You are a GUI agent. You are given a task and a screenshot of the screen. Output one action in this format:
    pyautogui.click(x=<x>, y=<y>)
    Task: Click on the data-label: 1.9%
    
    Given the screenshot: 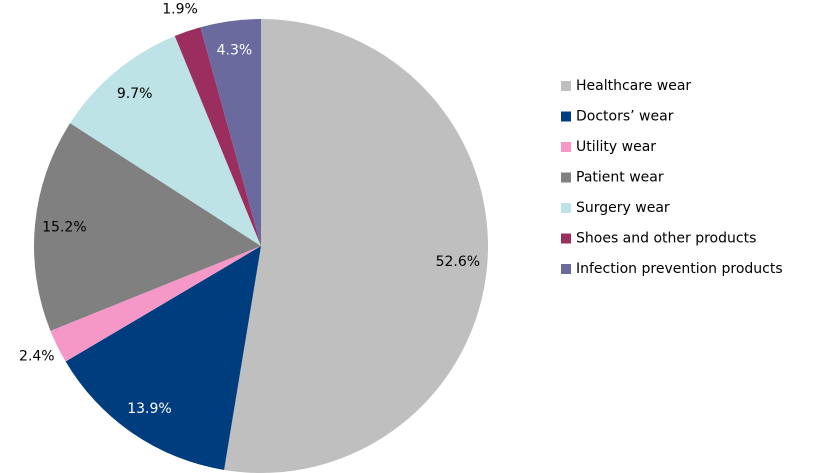 What is the action you would take?
    pyautogui.click(x=180, y=9)
    